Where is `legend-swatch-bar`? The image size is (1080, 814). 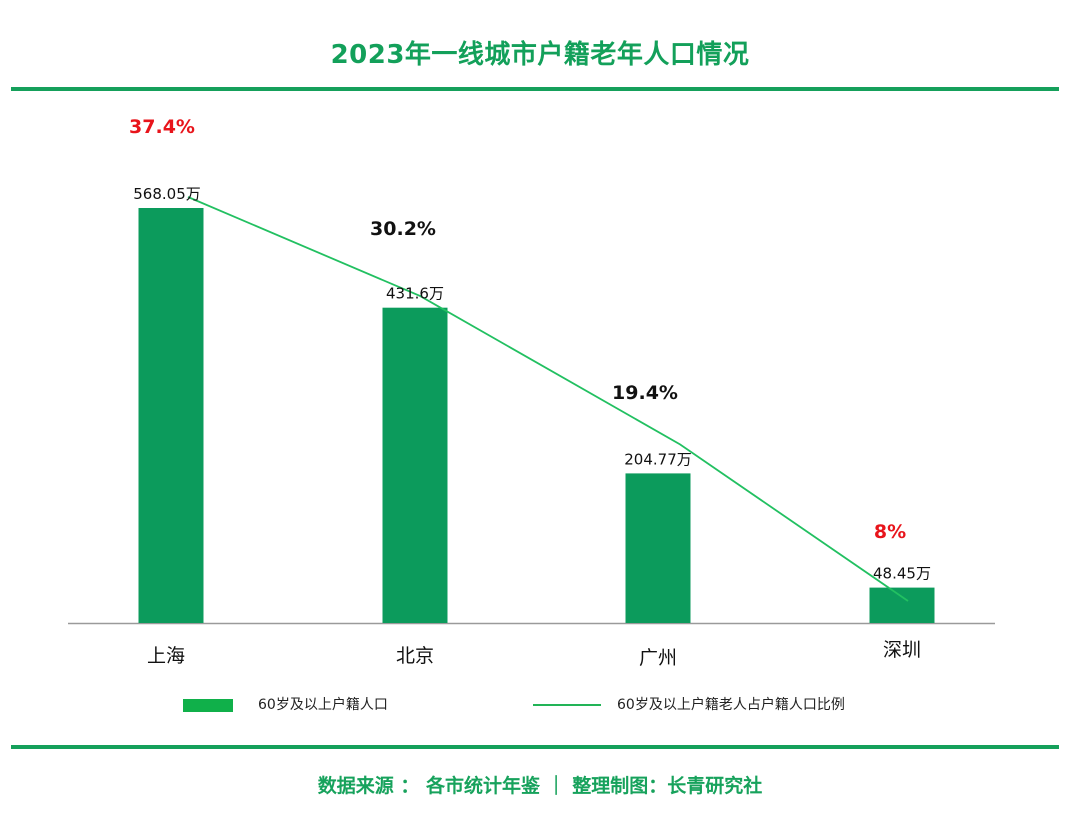
legend-swatch-bar is located at coordinates (208, 705).